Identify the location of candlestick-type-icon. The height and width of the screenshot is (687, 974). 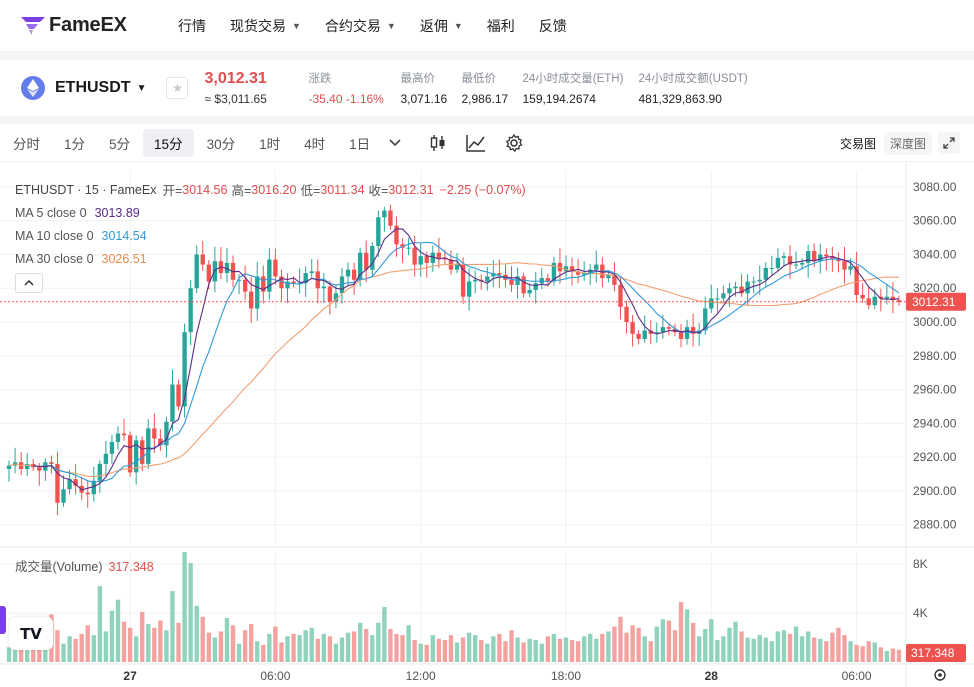
(438, 143).